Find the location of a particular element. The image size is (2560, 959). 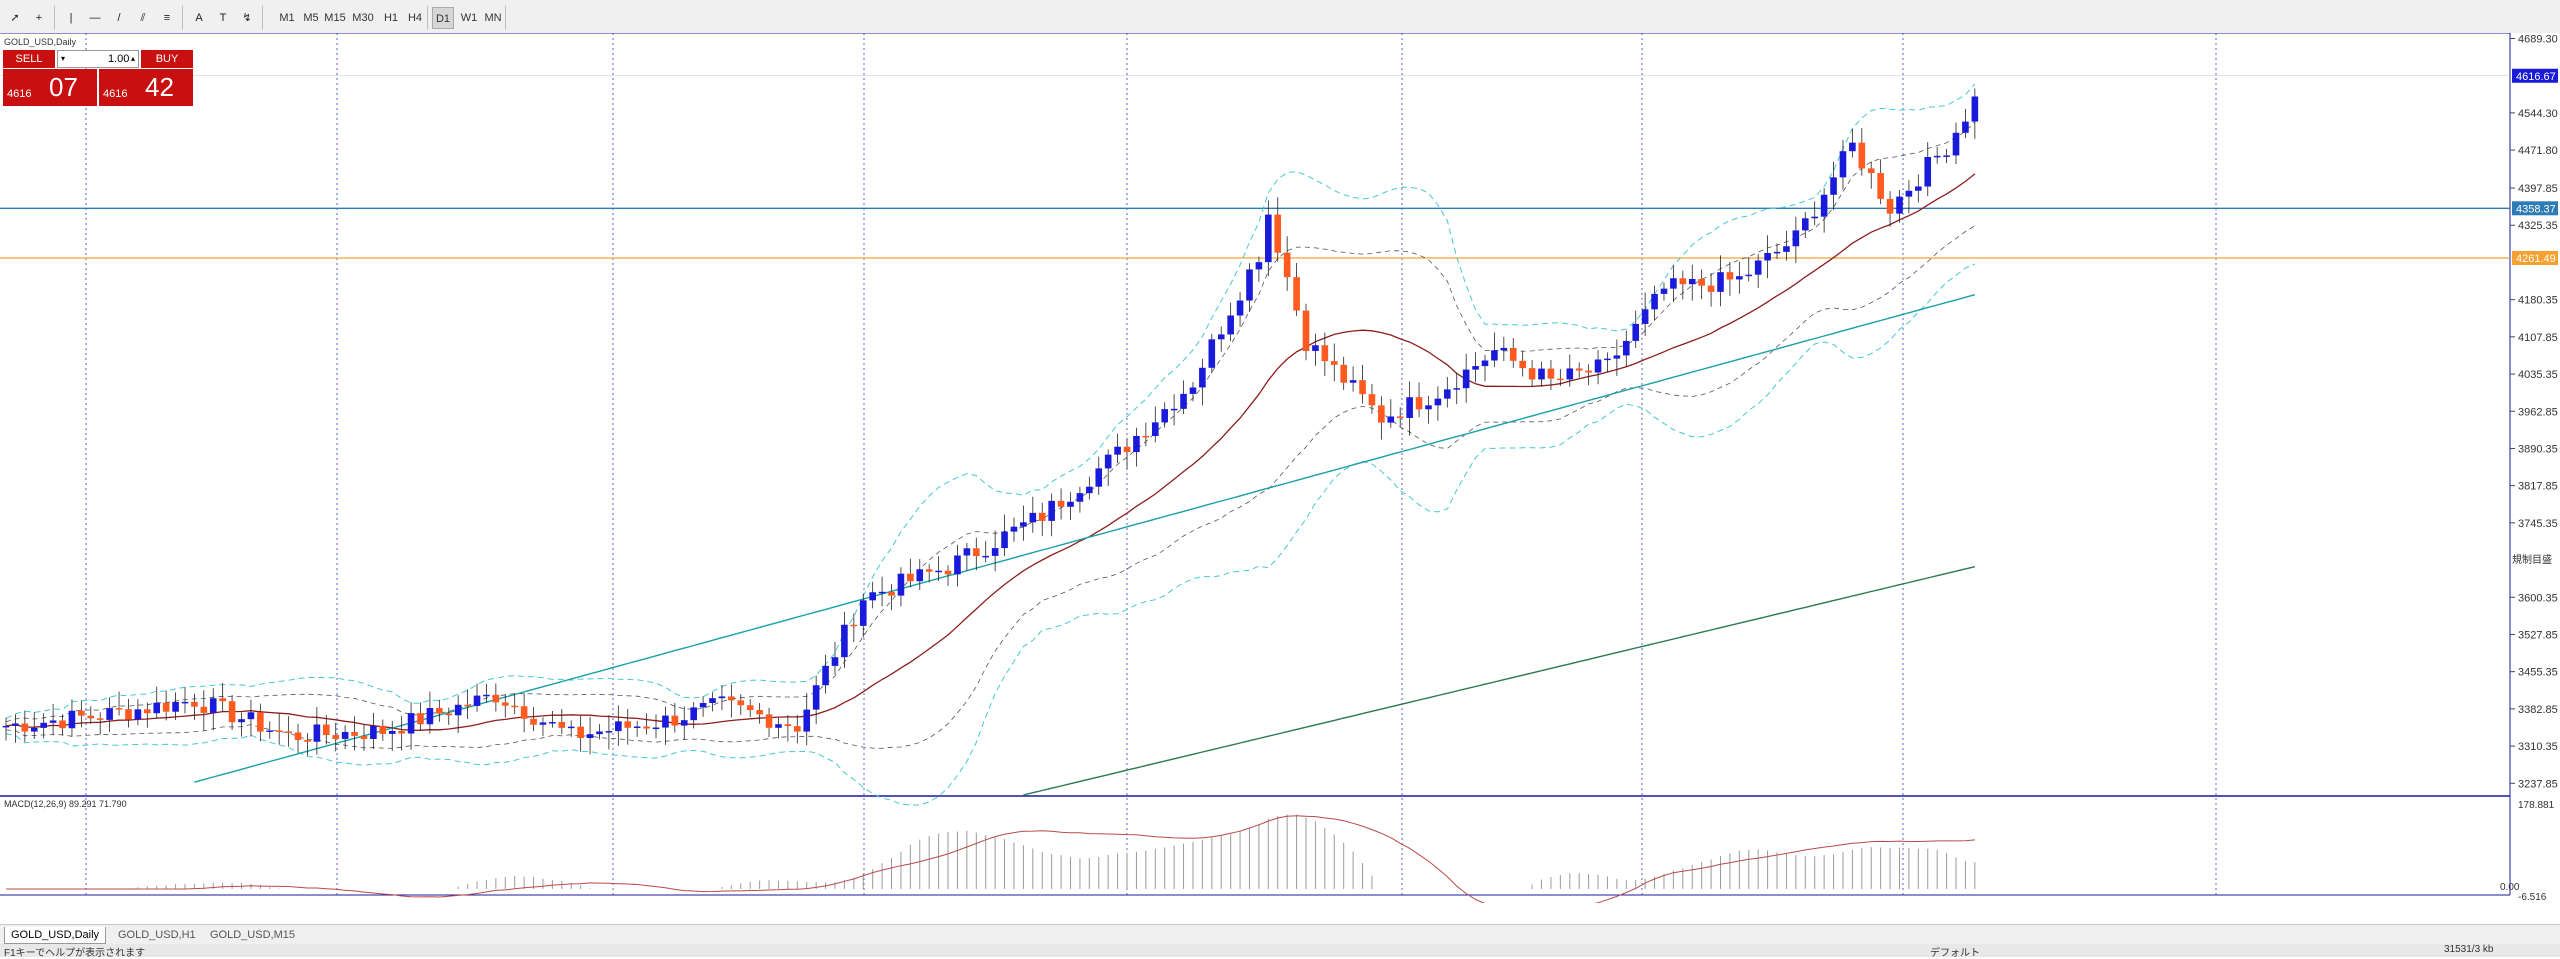

tab-gold-m15: GOLD_USD,M15 is located at coordinates (252, 935).